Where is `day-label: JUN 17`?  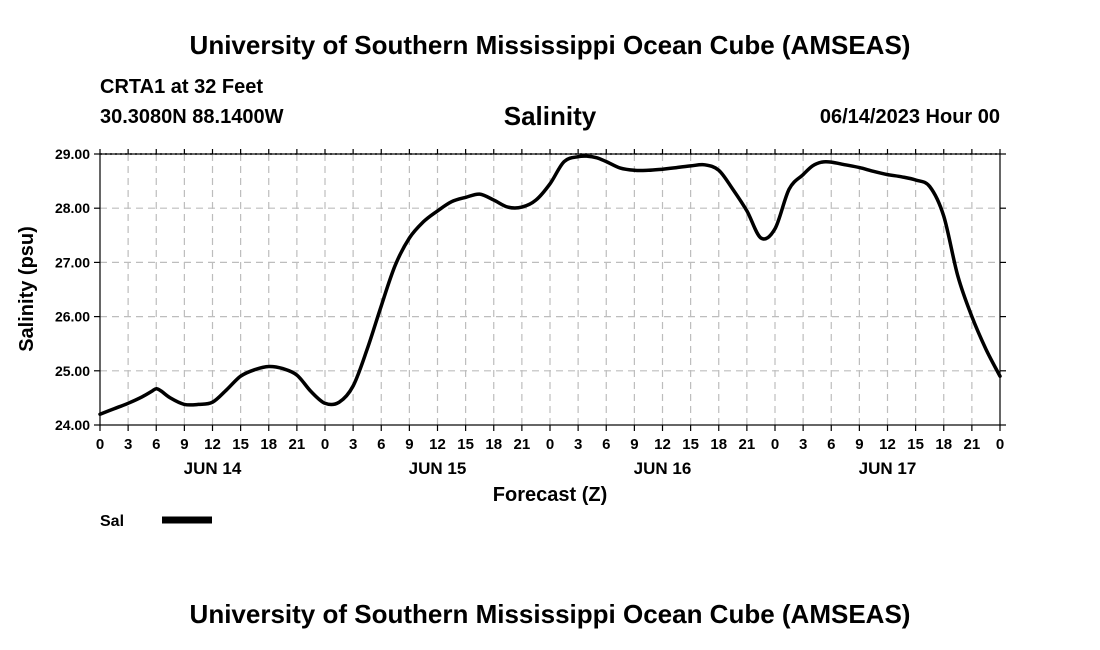
day-label: JUN 17 is located at coordinates (888, 468).